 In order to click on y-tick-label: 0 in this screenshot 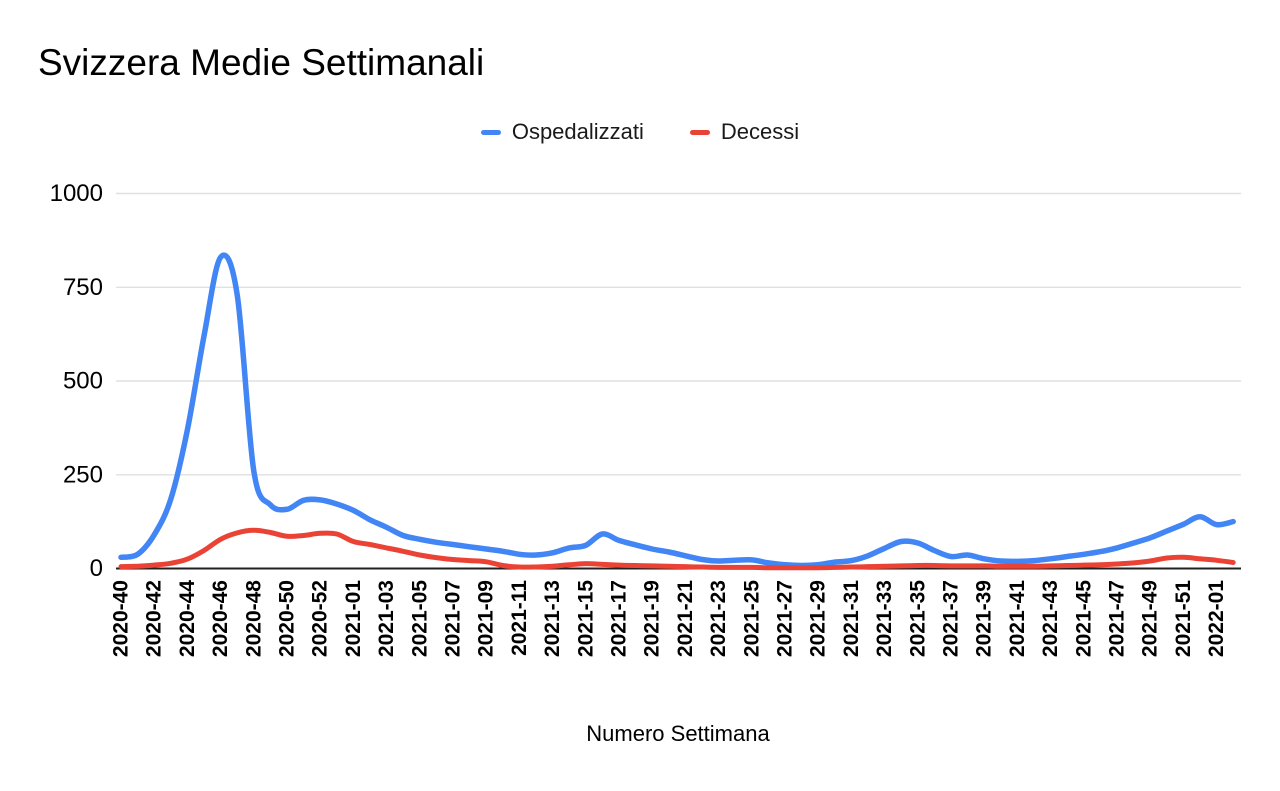, I will do `click(96, 568)`.